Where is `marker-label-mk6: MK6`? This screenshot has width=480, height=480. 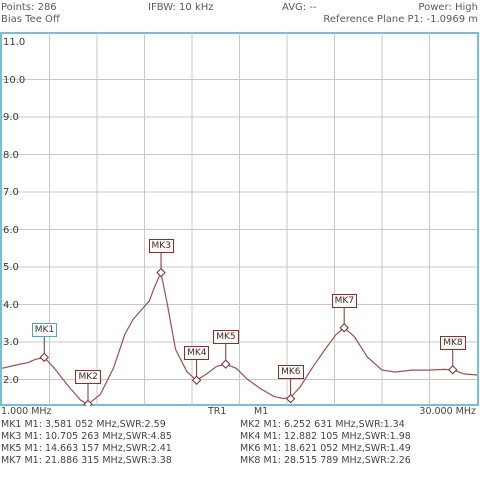
marker-label-mk6: MK6 is located at coordinates (291, 371).